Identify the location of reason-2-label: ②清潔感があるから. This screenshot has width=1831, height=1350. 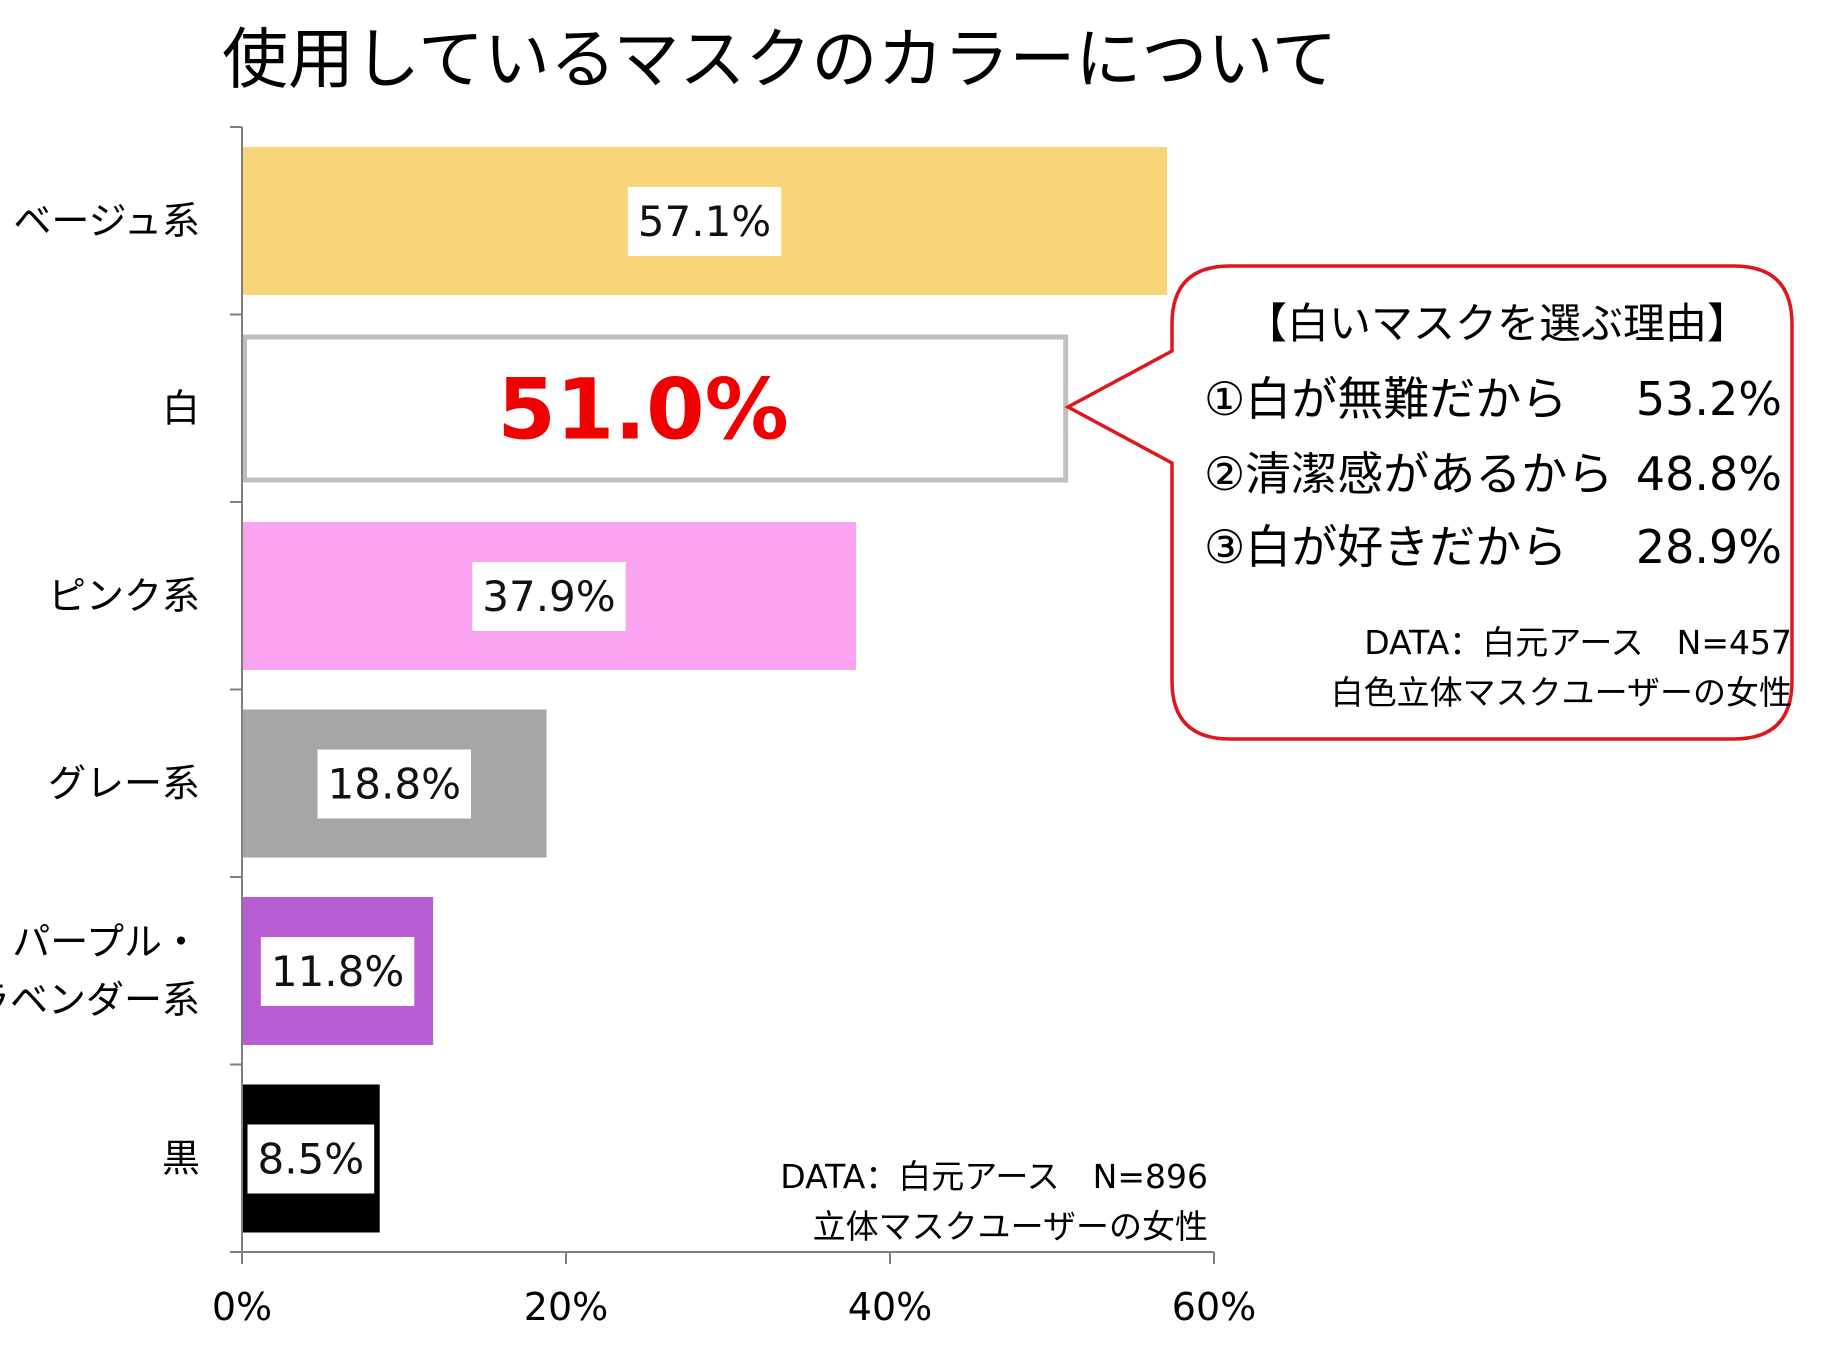
(1408, 474).